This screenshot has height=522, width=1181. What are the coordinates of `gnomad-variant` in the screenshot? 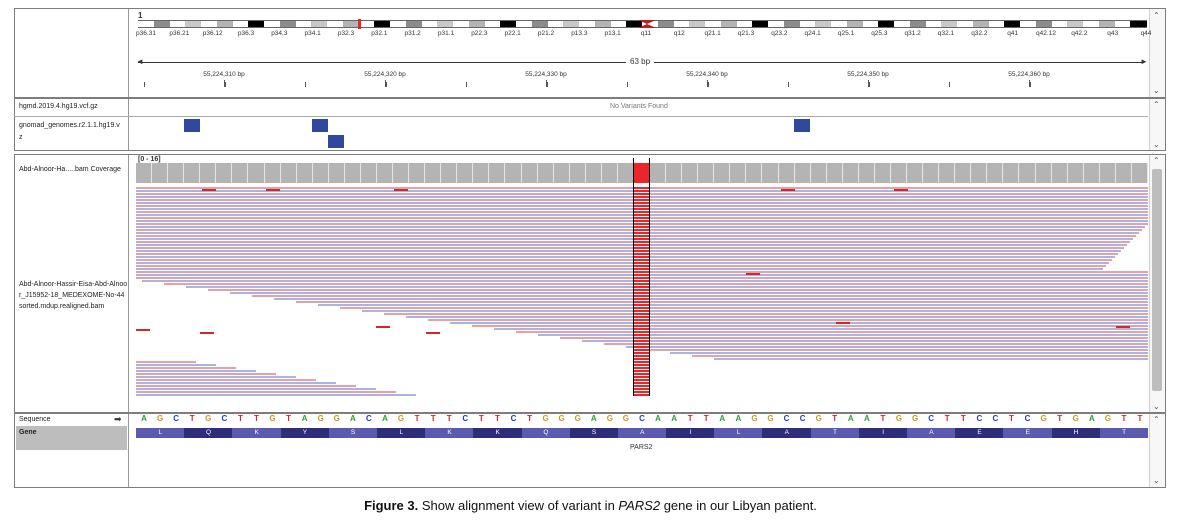 It's located at (192, 125).